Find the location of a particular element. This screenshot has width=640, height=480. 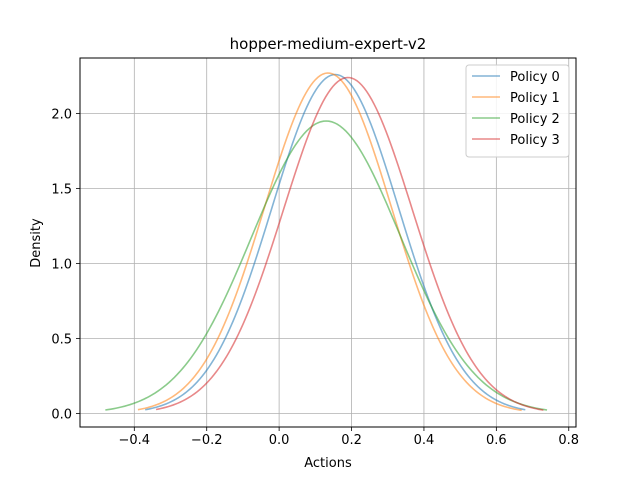

x-tick-label: 0.2 is located at coordinates (351, 440).